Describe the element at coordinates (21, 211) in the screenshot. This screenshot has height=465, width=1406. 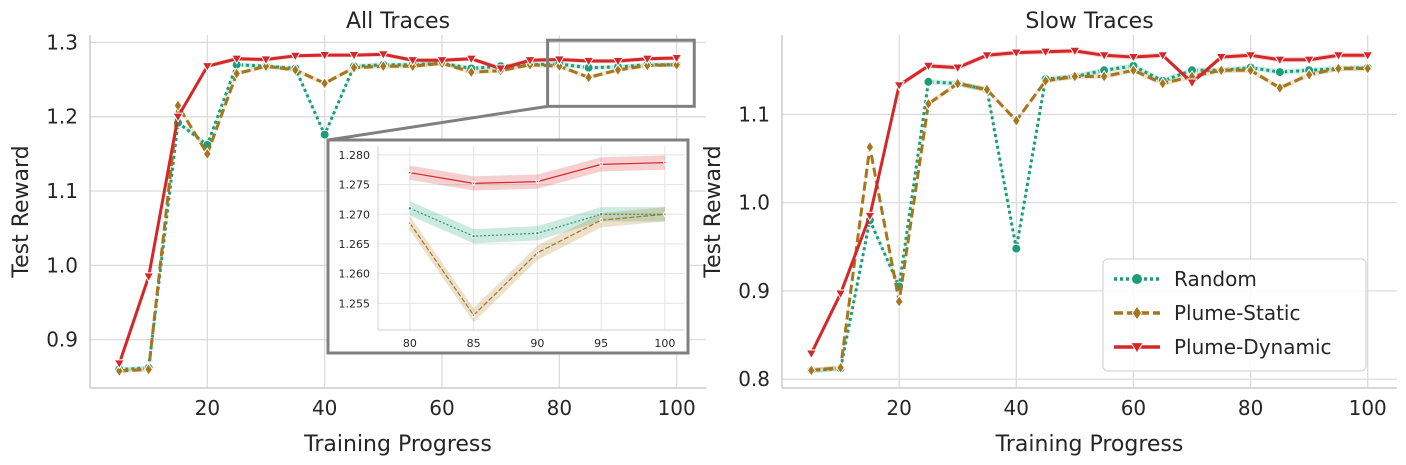
I see `y-axis-label: Test Reward` at that location.